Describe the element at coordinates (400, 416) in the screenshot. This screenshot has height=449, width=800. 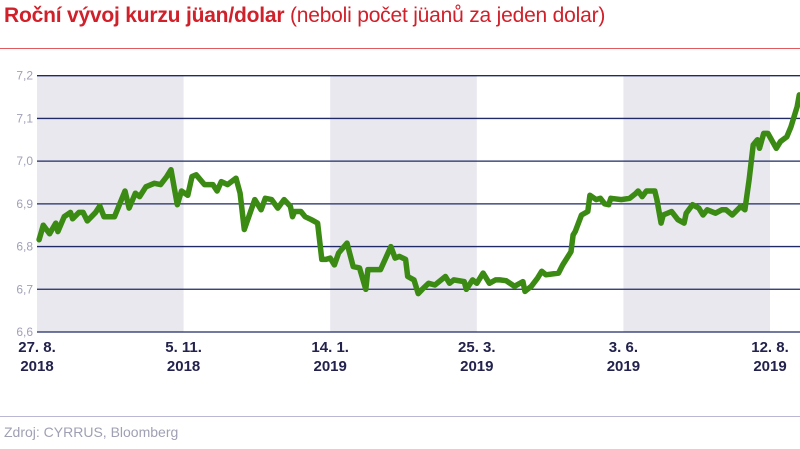
I see `footer-divider` at that location.